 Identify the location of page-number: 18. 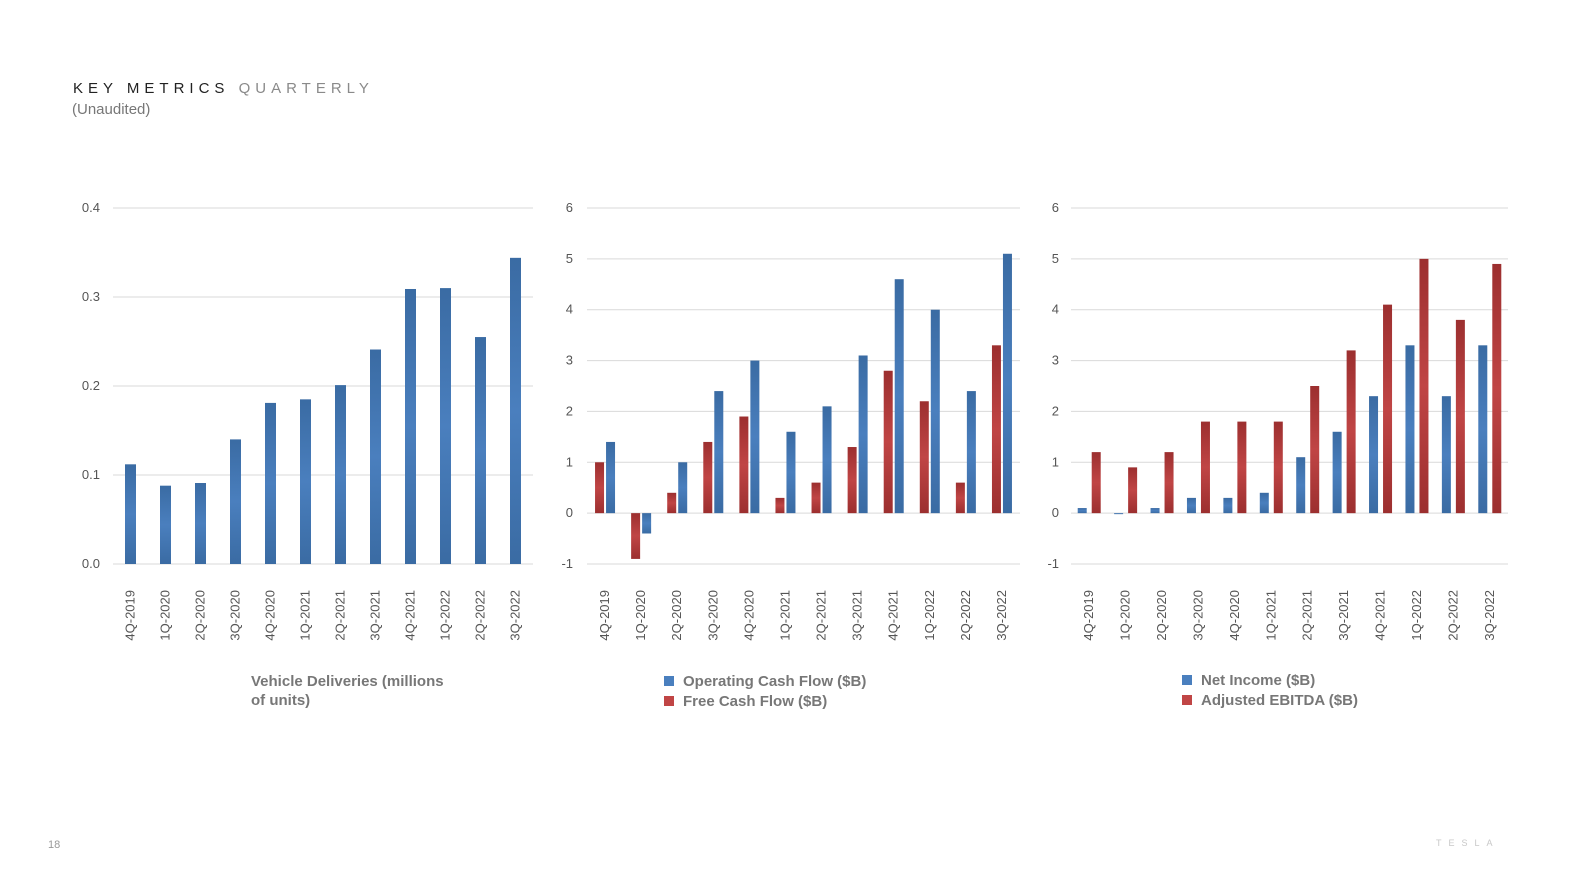
(54, 845).